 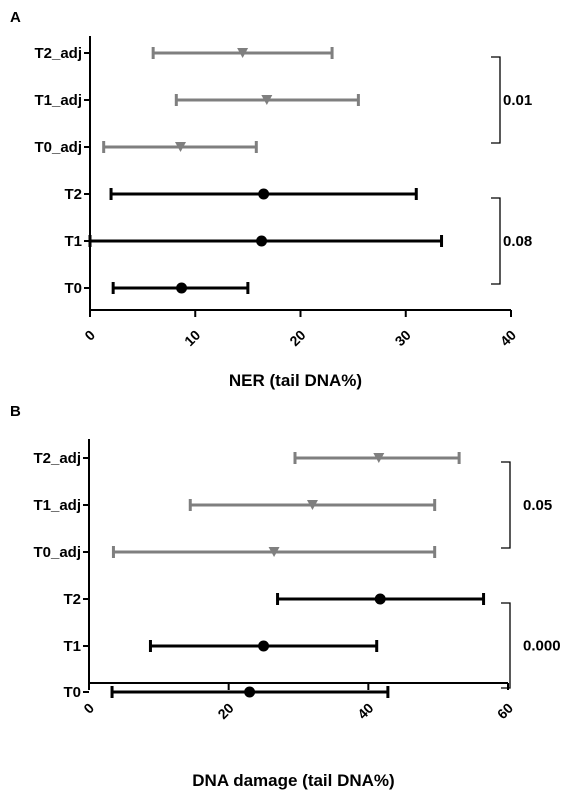 I want to click on x-tick-label: 60, so click(x=505, y=711).